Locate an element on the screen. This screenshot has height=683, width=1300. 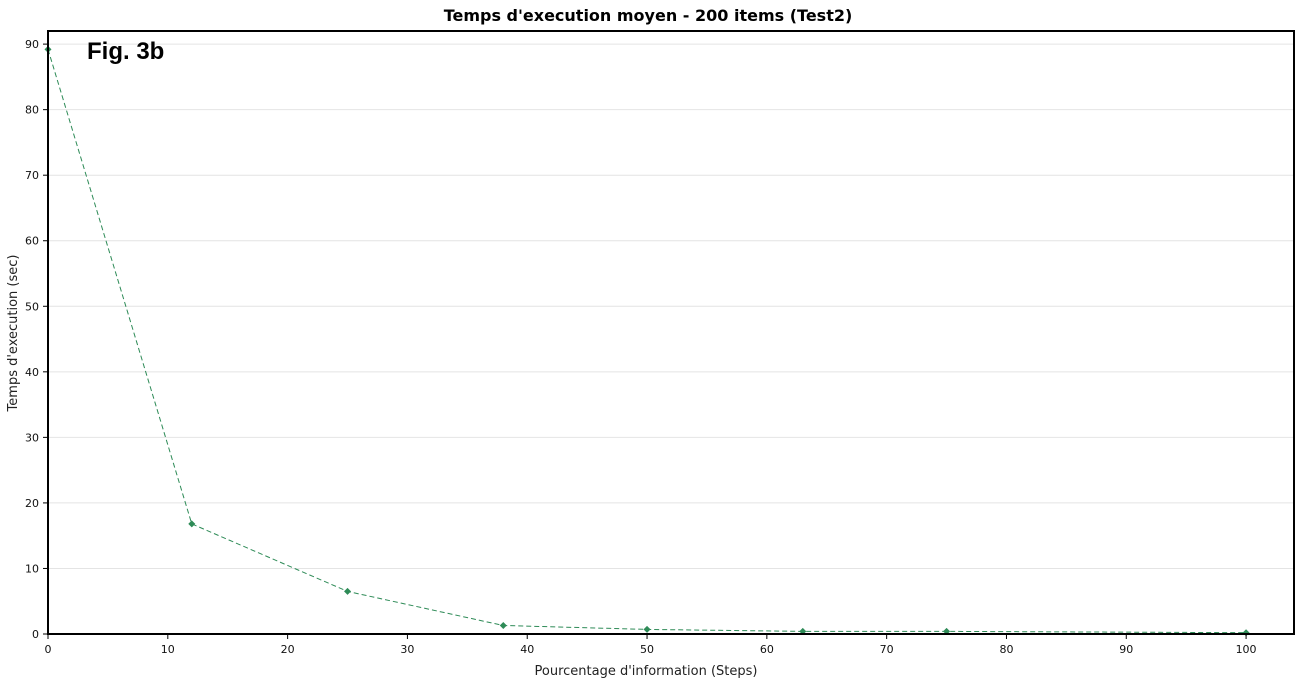
y-tick-label: 30 is located at coordinates (32, 437).